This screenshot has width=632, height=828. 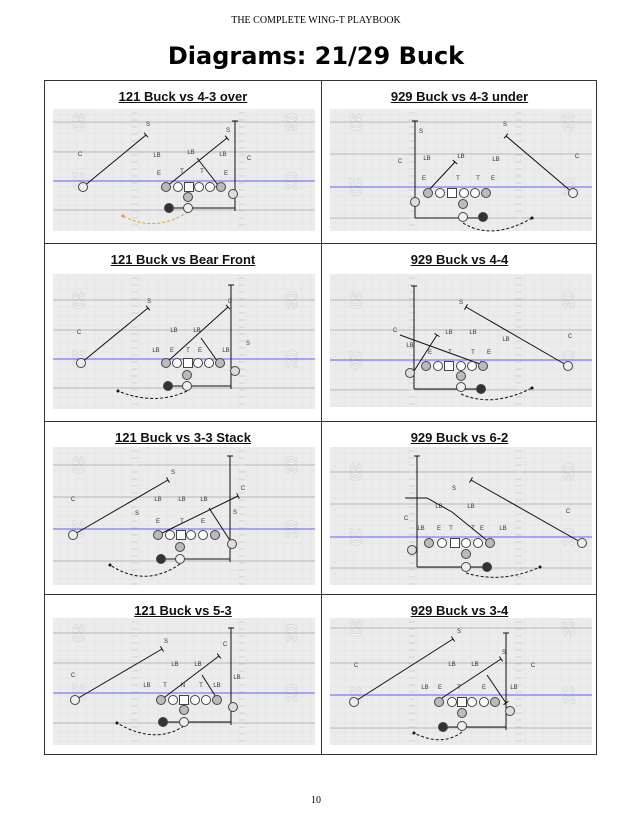 I want to click on field-background, so click(x=461, y=170).